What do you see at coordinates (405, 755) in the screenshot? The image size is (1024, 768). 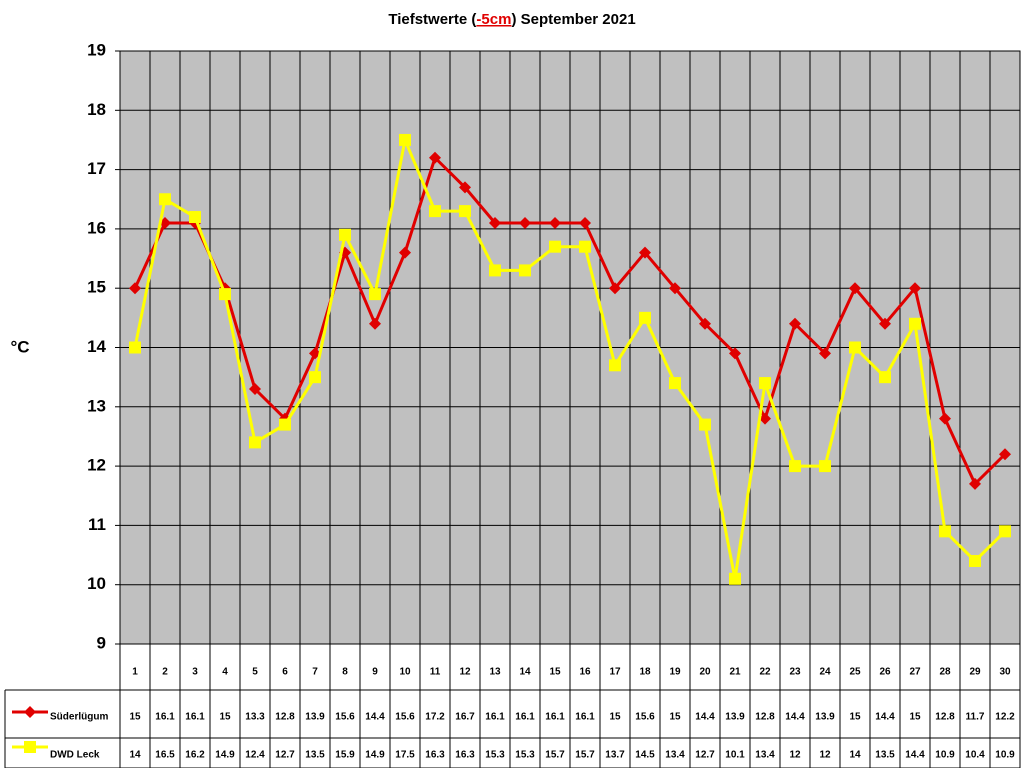 I see `data-table-value: 17.5` at bounding box center [405, 755].